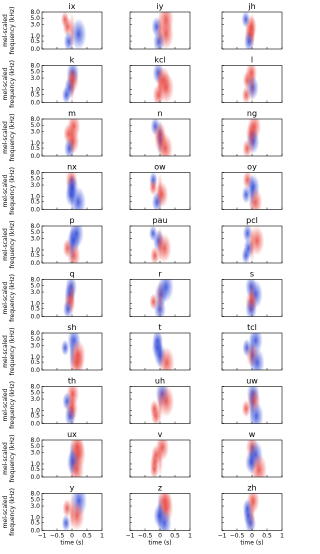 This screenshot has height=554, width=320. I want to click on panel-title: th, so click(72, 381).